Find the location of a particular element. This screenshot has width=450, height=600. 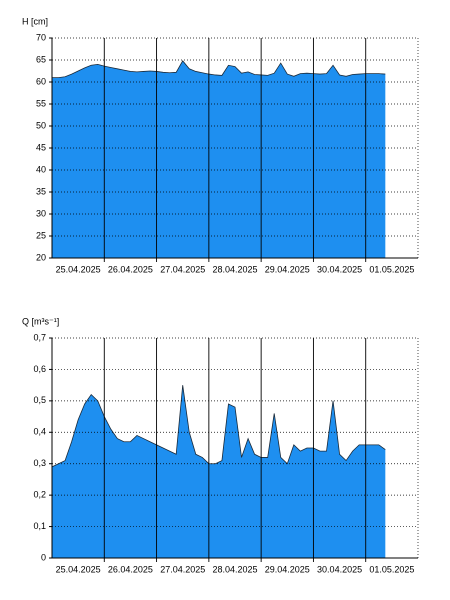

y-axis-title: Q [m³s⁻¹] is located at coordinates (40, 321).